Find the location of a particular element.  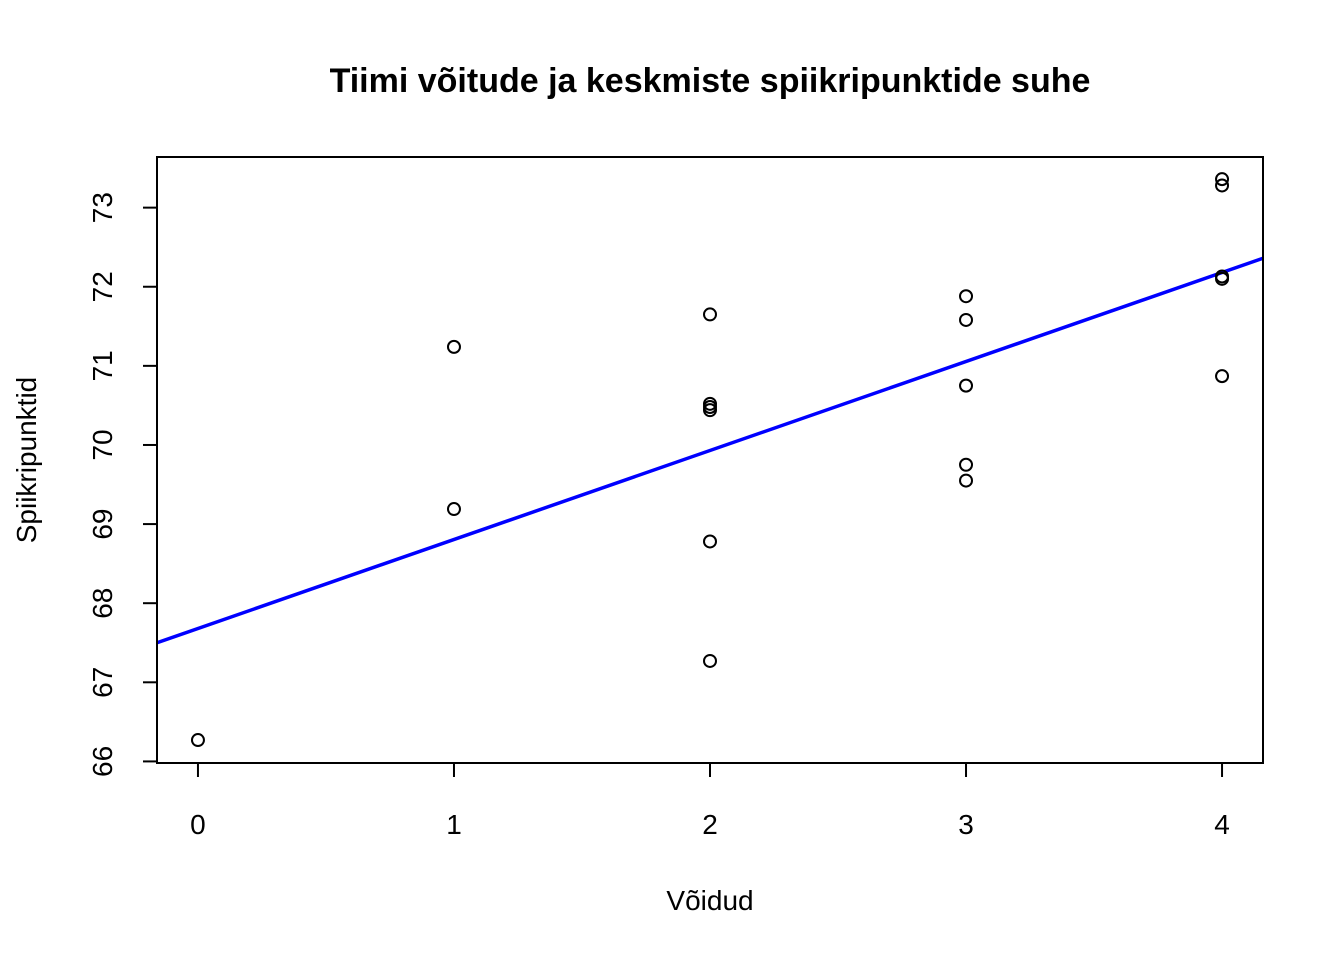

y-tick-label: 70 is located at coordinates (102, 444).